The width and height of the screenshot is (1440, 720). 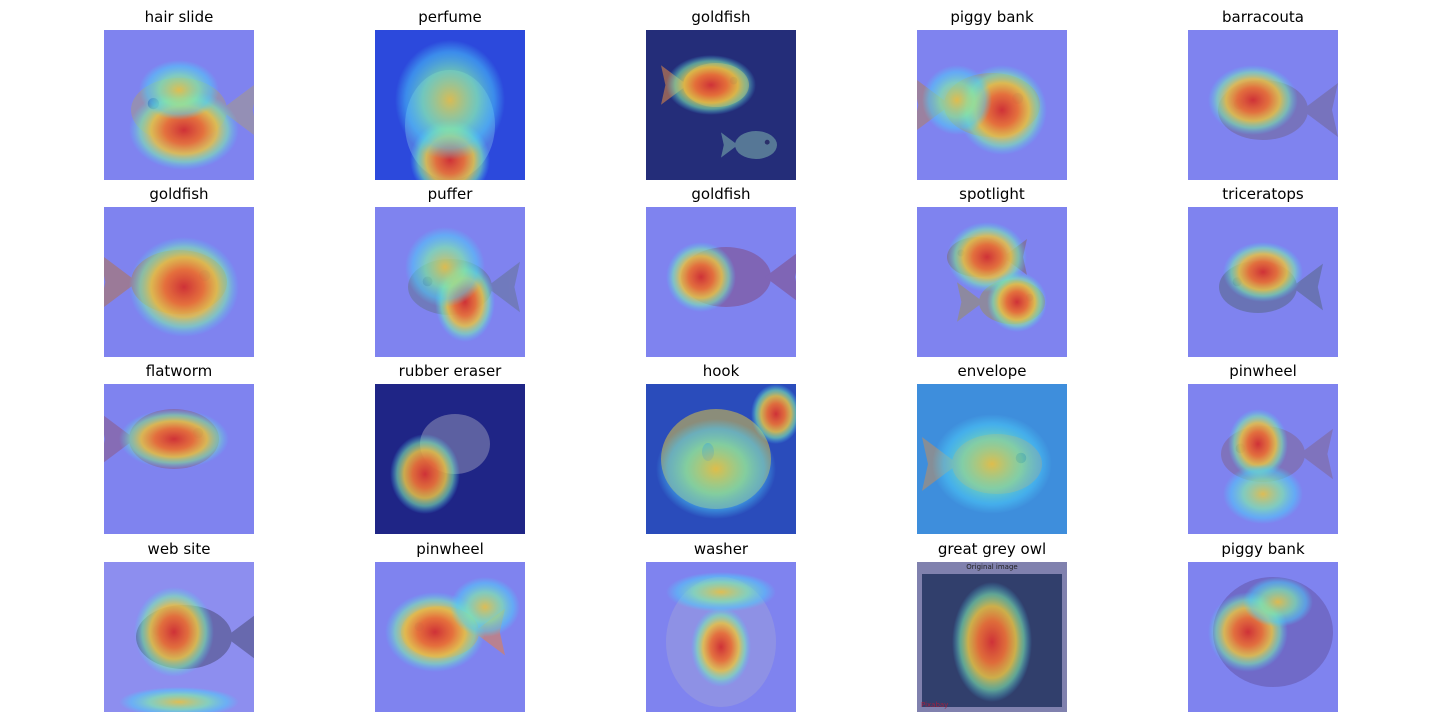 What do you see at coordinates (179, 17) in the screenshot?
I see `prediction-label: hair slide` at bounding box center [179, 17].